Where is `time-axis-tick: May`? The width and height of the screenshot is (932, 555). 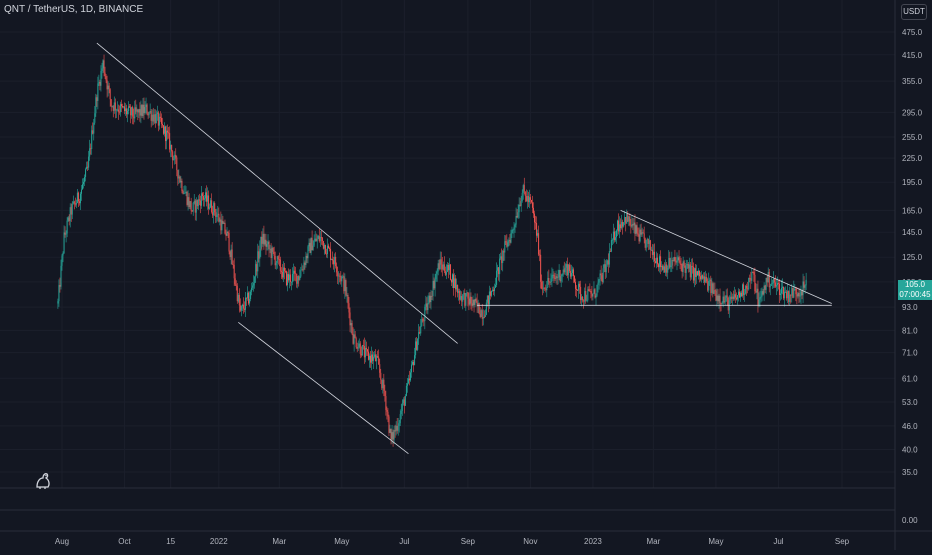
time-axis-tick: May is located at coordinates (715, 541).